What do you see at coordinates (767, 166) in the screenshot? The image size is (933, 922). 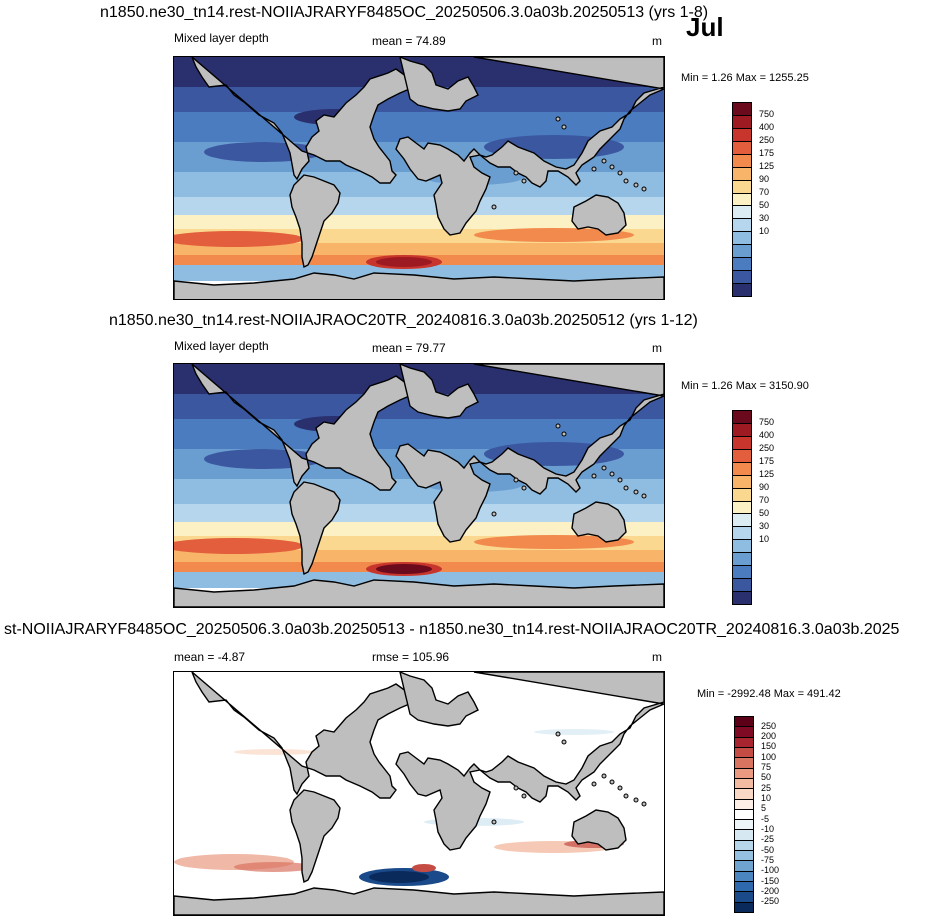 I see `colorbar-tick-label: 125` at bounding box center [767, 166].